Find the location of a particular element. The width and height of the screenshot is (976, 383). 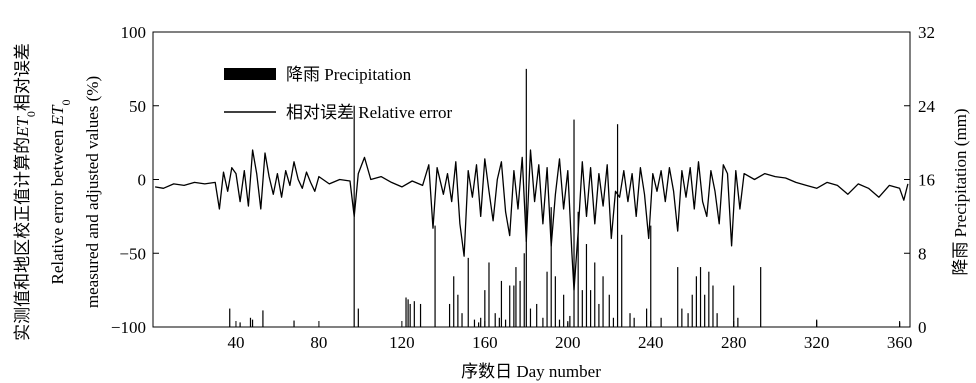

x-tick-label: 80 is located at coordinates (318, 342).